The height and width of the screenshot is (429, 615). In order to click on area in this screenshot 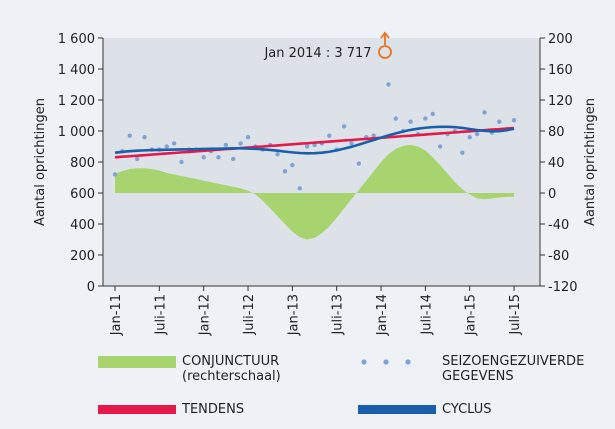, I will do `click(315, 192)`.